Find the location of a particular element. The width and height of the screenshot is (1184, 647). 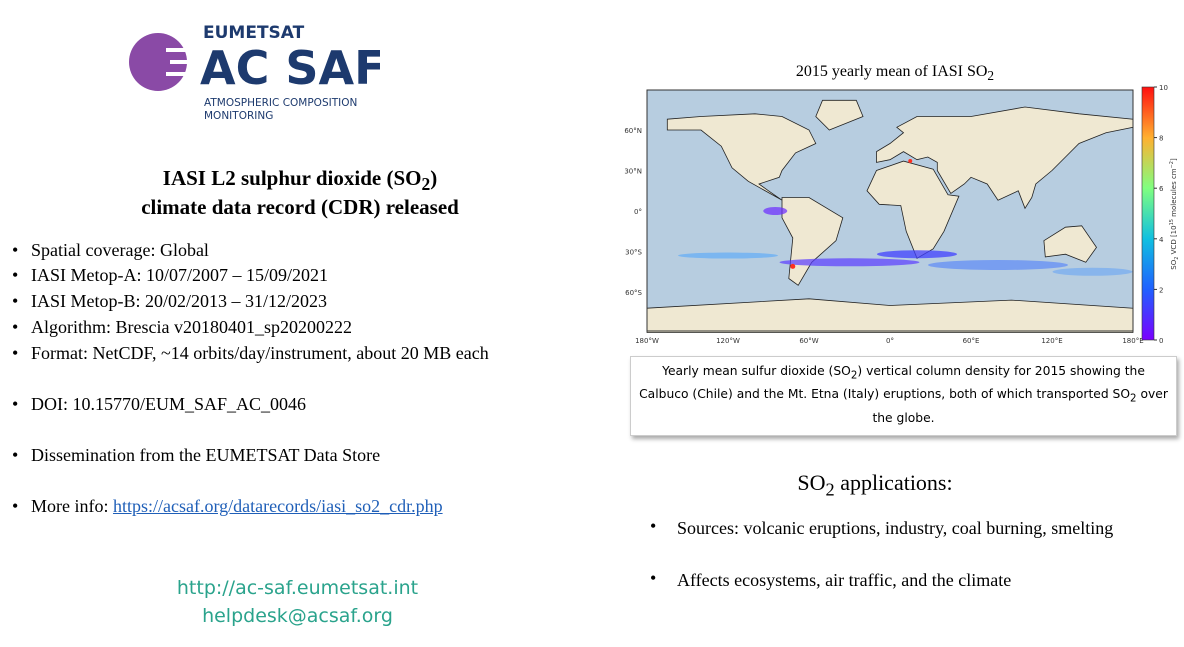

colorbar-label-text: ] is located at coordinates (1174, 159).